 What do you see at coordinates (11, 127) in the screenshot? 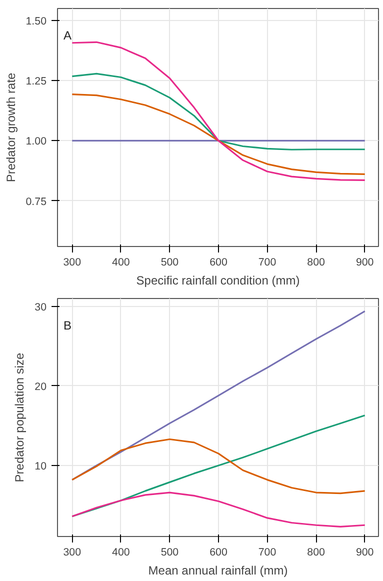
I see `y-axis-title: Predator growth rate` at bounding box center [11, 127].